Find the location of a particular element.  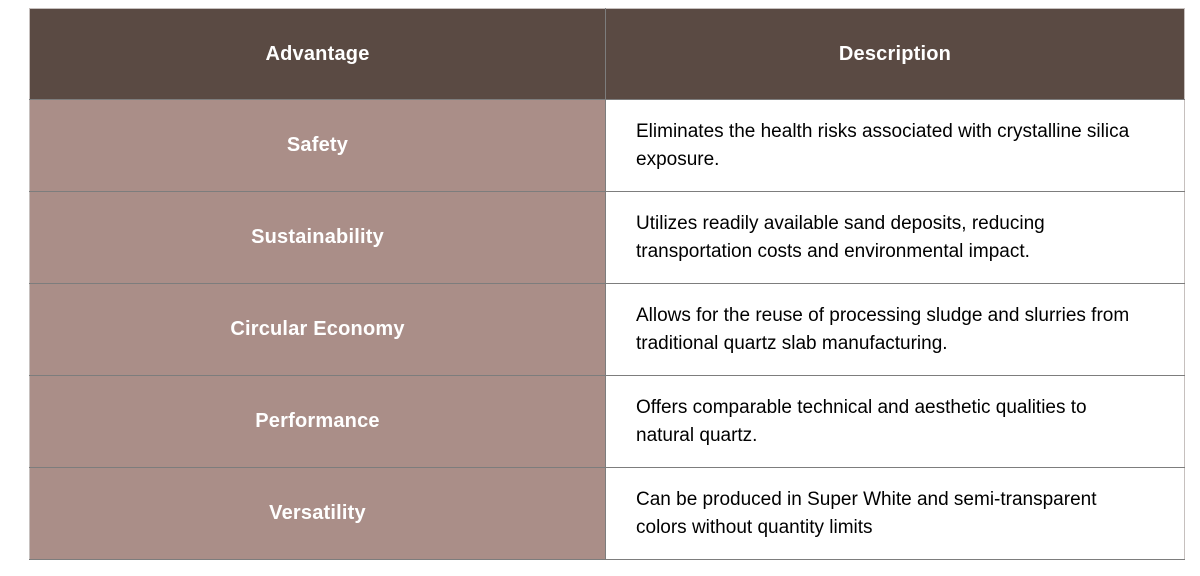

advantage-cell-performance: Performance is located at coordinates (317, 421).